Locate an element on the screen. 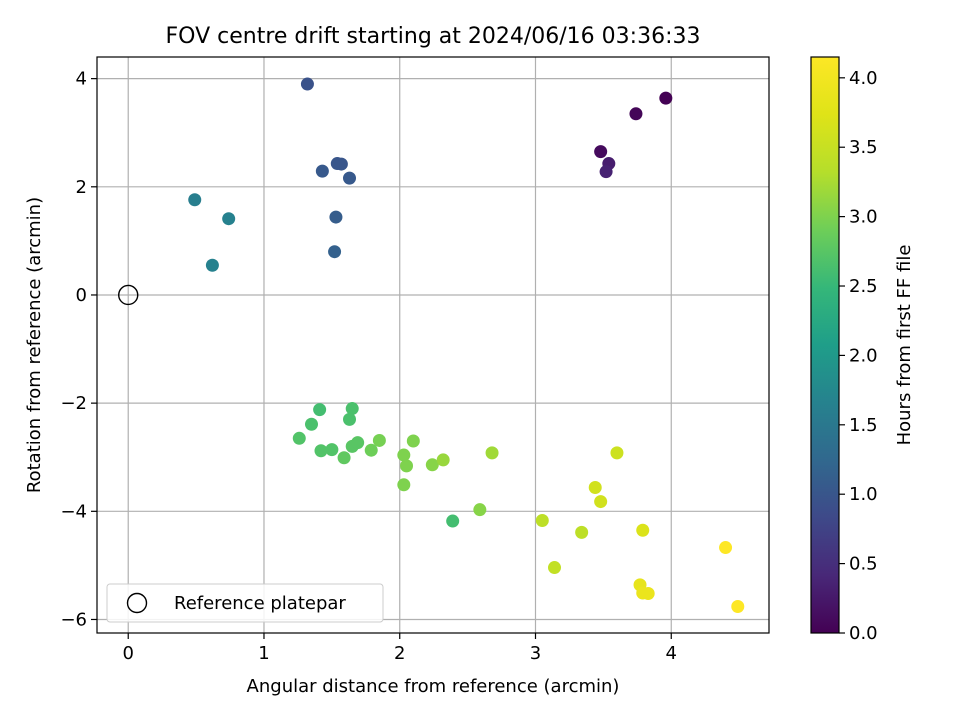  x-tick-label: 3 is located at coordinates (535, 653).